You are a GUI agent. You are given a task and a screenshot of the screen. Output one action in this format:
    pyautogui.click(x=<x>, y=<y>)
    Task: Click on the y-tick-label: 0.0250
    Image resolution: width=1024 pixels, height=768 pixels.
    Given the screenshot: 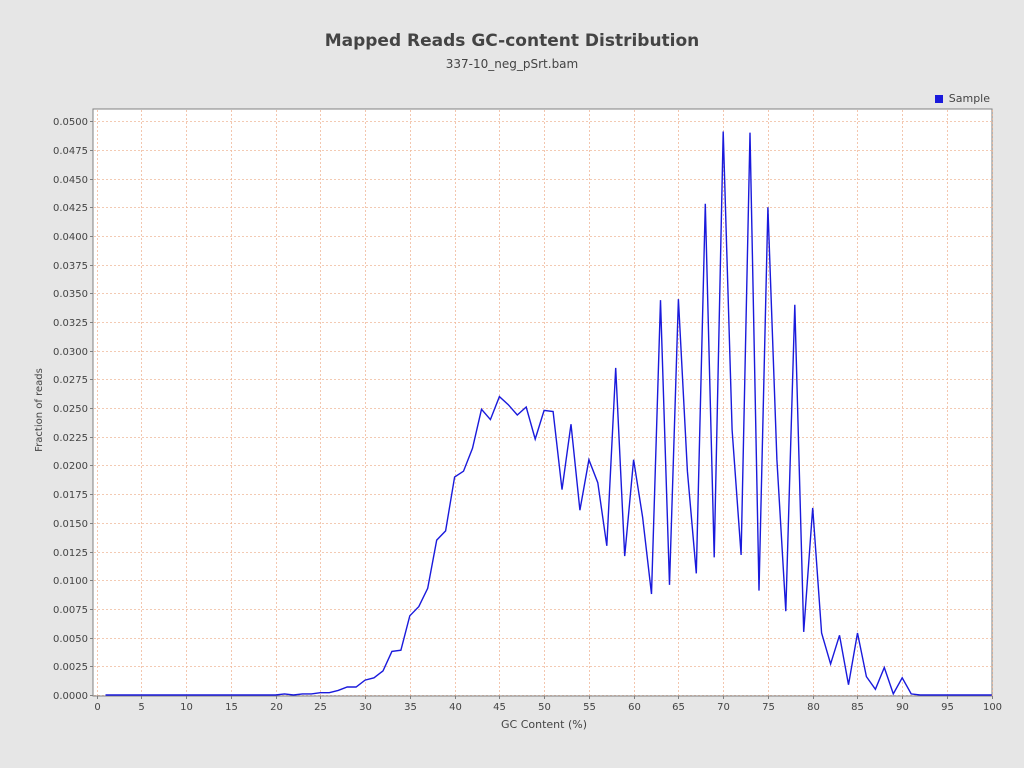 What is the action you would take?
    pyautogui.click(x=70, y=409)
    